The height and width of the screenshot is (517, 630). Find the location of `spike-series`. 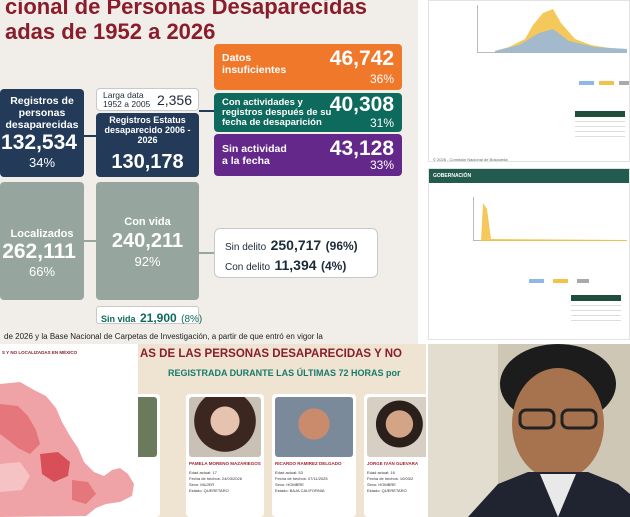

spike-series is located at coordinates (554, 222).